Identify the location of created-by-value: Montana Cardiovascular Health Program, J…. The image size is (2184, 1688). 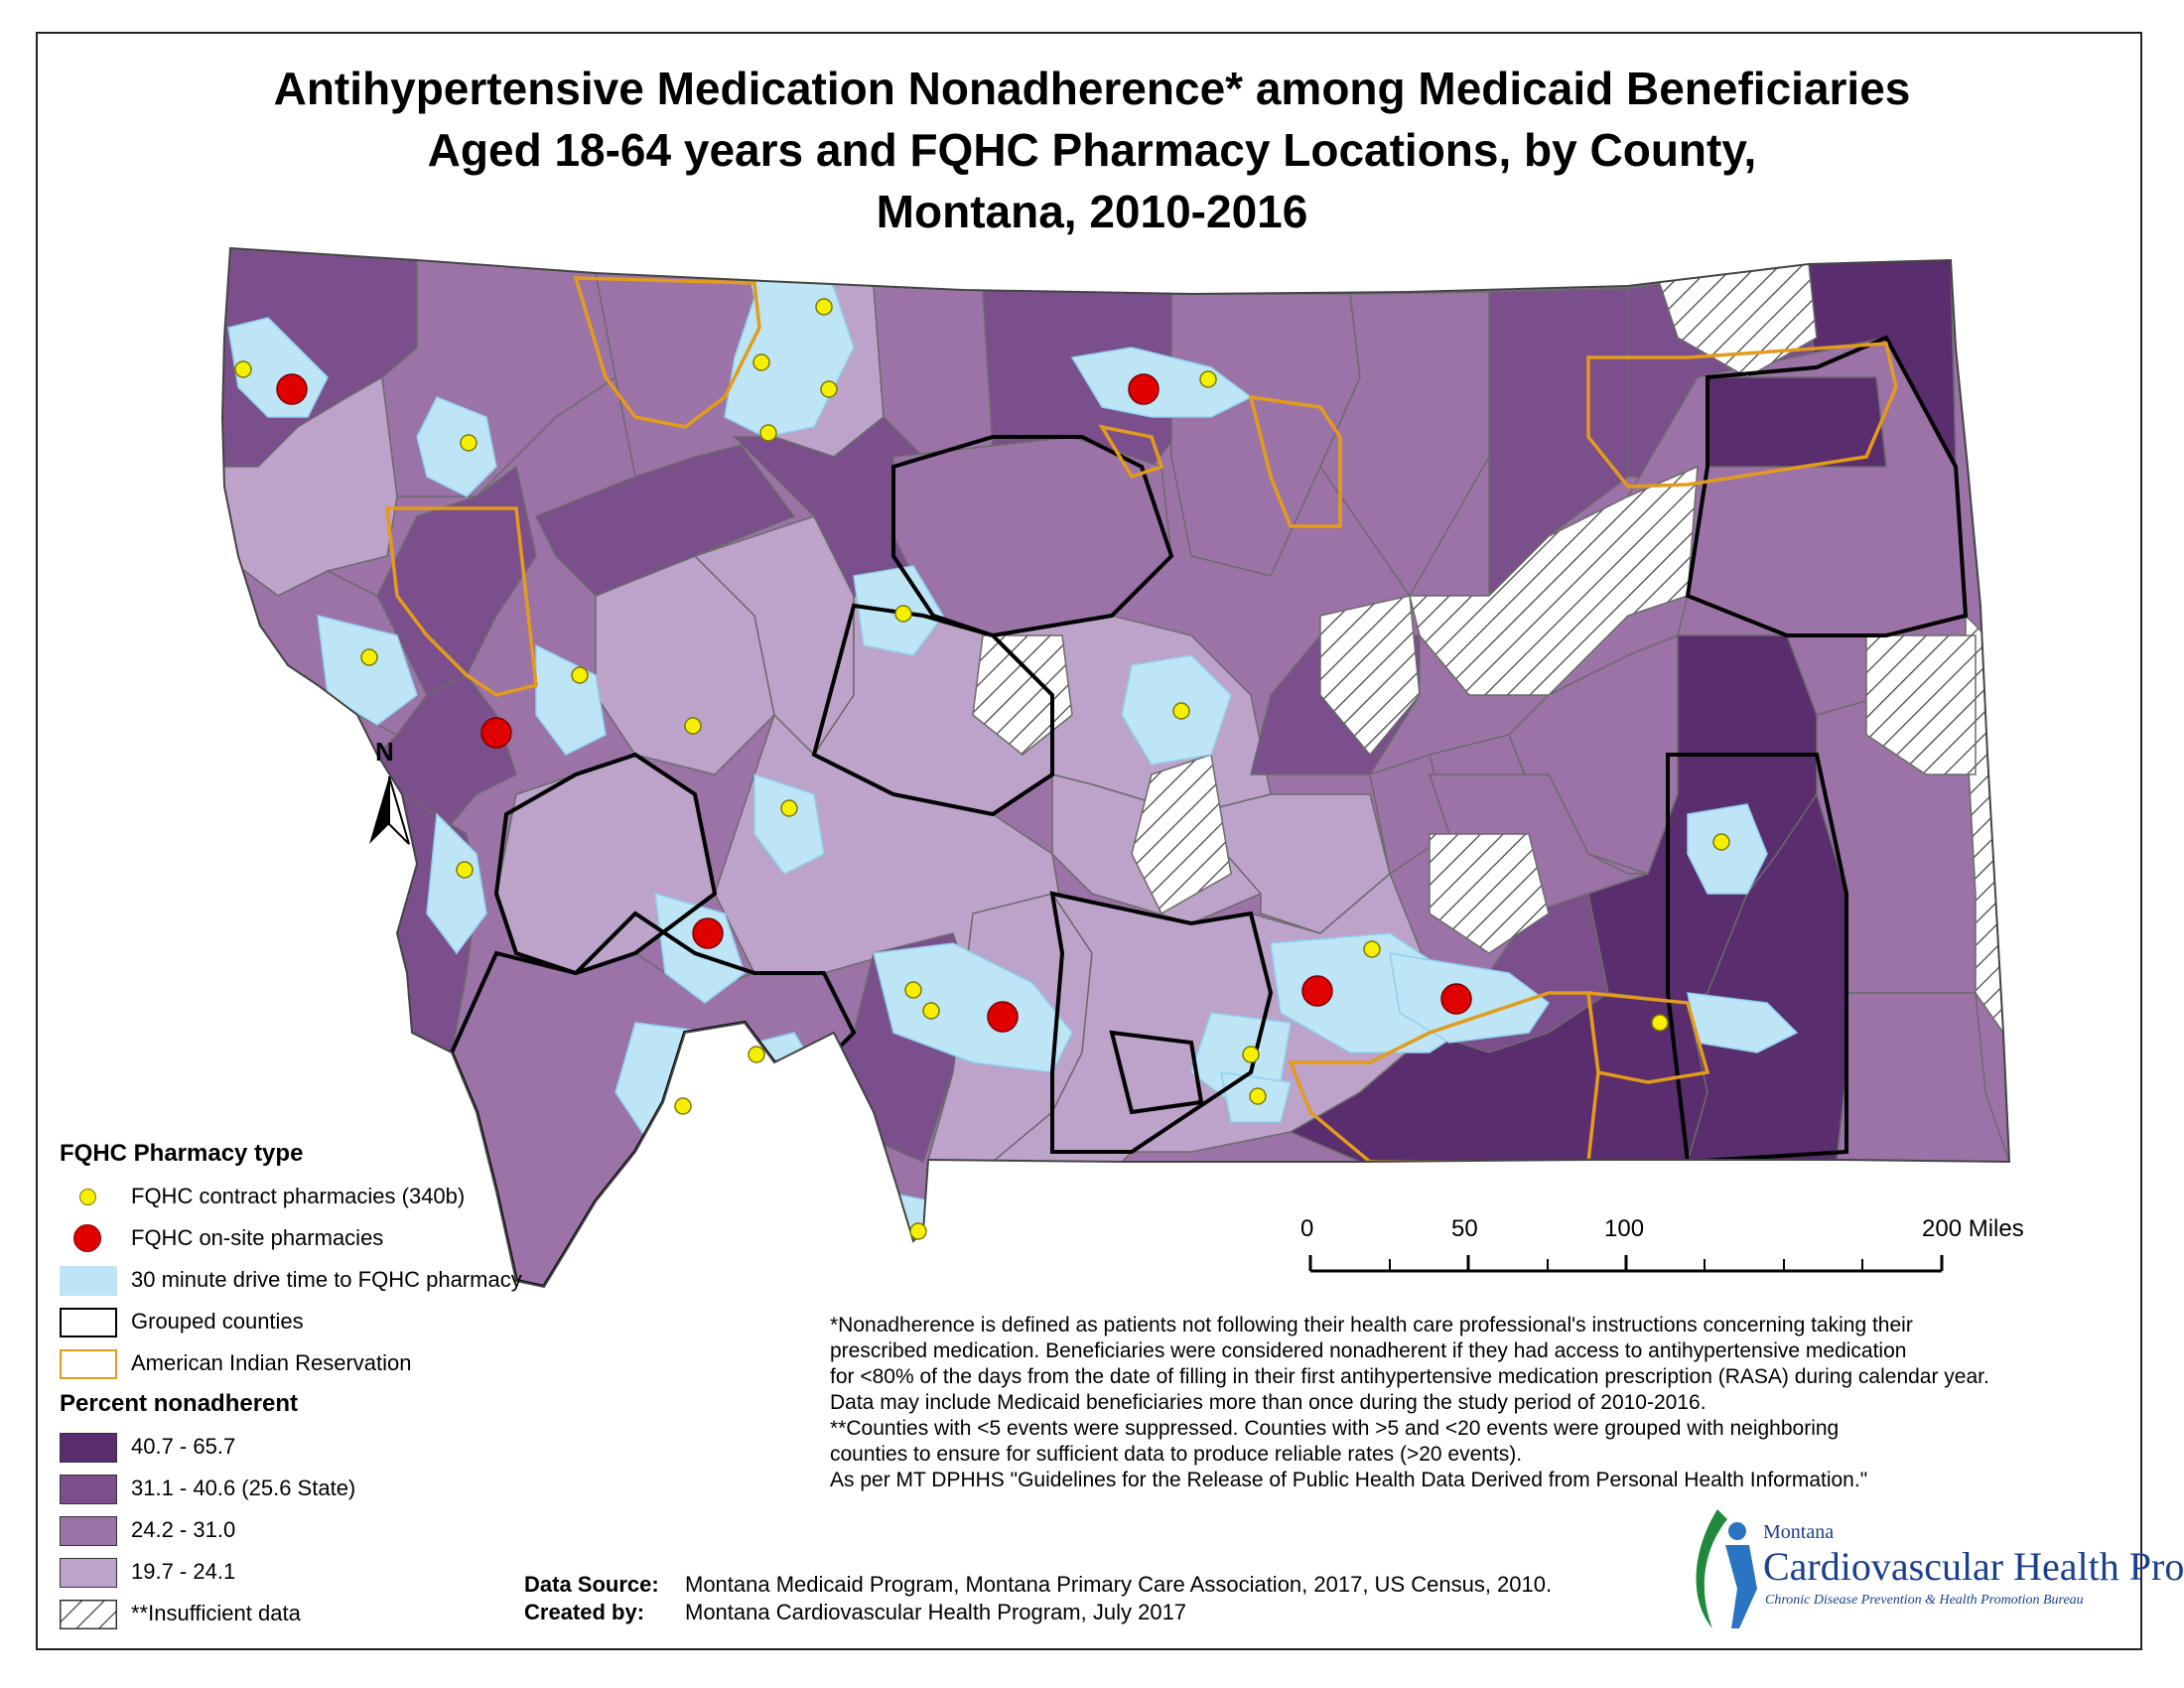
(936, 1612).